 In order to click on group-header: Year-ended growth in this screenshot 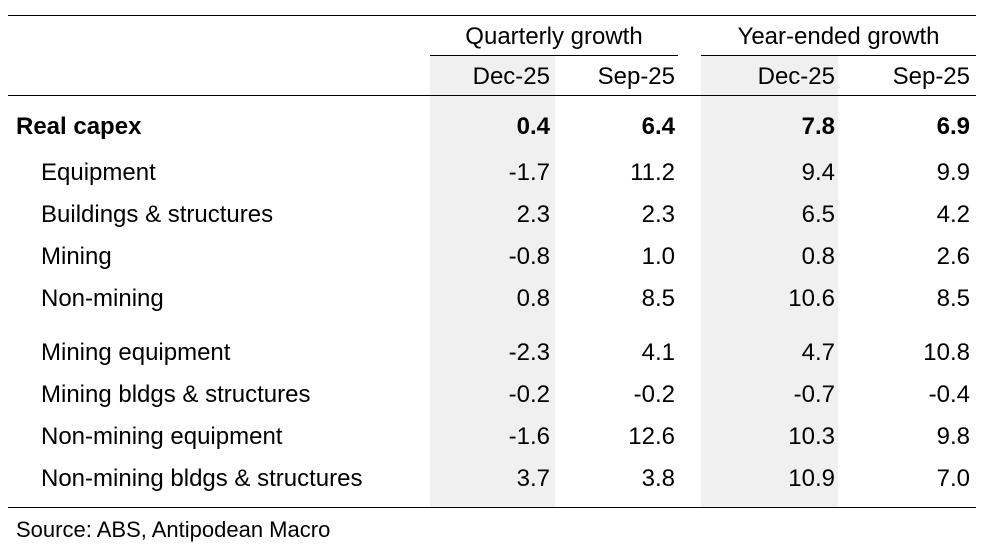, I will do `click(838, 36)`.